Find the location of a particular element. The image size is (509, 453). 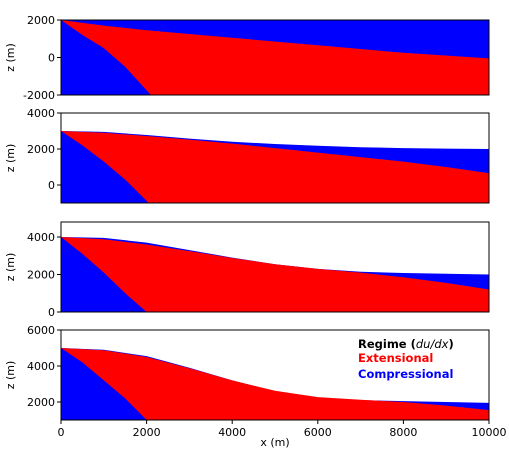

x-tick-label: 2000 is located at coordinates (147, 432).